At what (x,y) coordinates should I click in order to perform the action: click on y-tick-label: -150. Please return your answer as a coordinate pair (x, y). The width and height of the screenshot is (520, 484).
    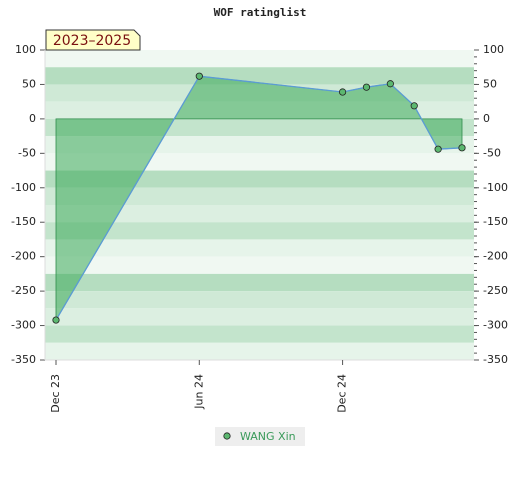
    Looking at the image, I should click on (23, 221).